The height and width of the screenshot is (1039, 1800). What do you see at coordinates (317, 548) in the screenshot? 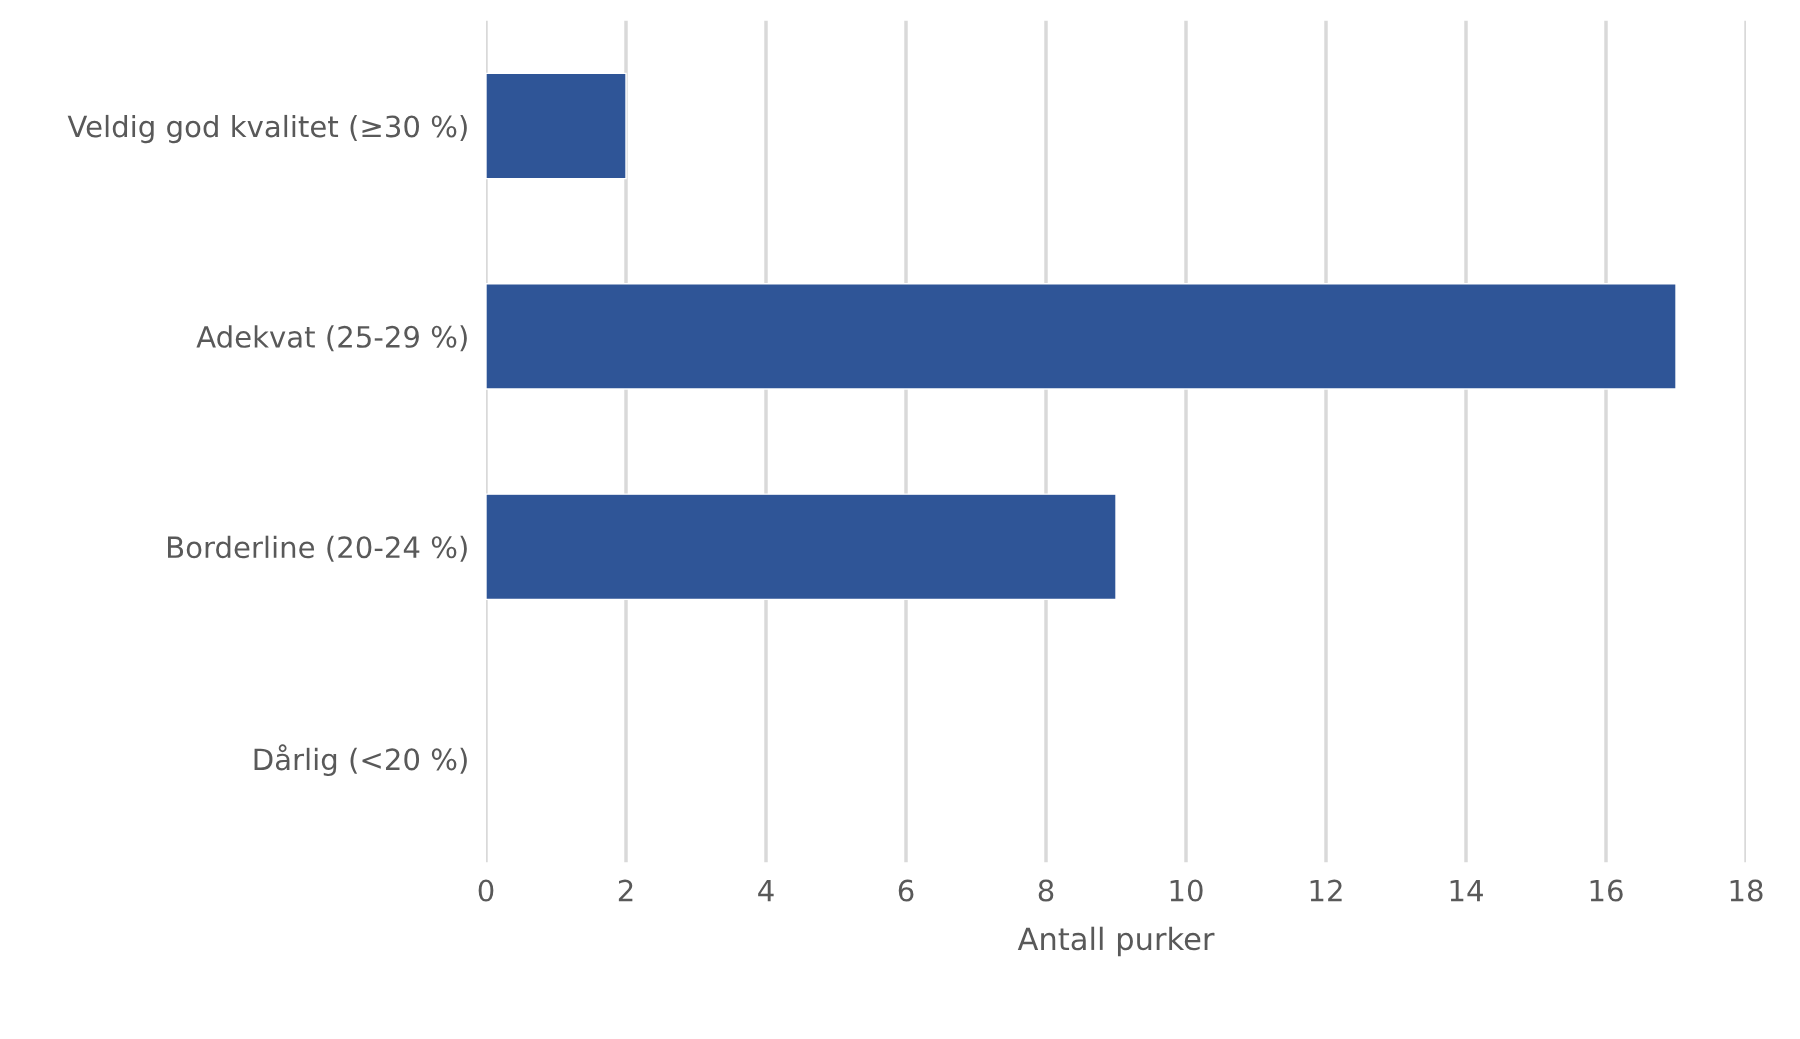
I see `y-tick-label: Borderline (20-24 %)` at bounding box center [317, 548].